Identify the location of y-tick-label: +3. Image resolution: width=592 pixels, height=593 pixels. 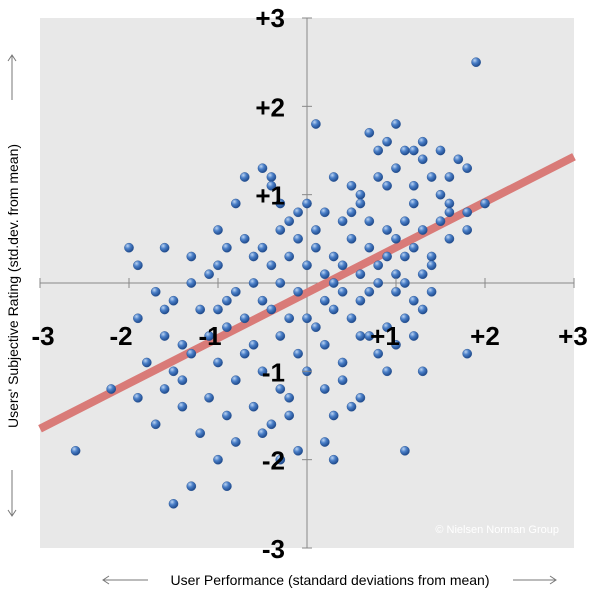
(270, 18).